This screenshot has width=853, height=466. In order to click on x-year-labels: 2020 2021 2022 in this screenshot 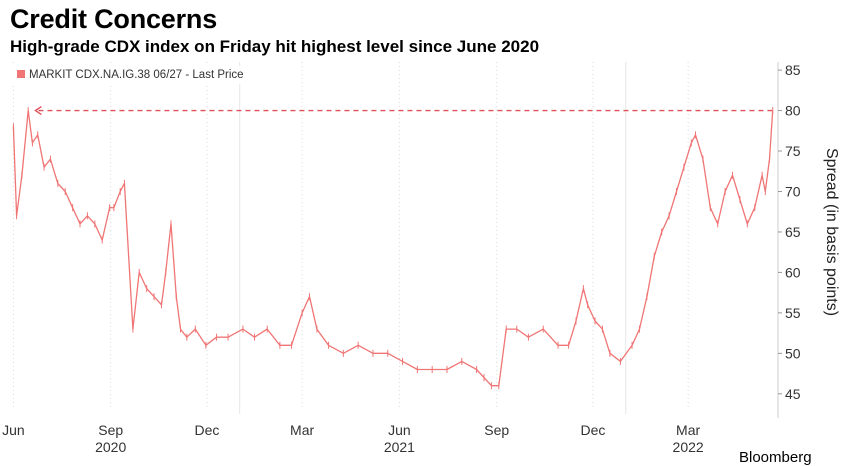, I will do `click(399, 447)`.